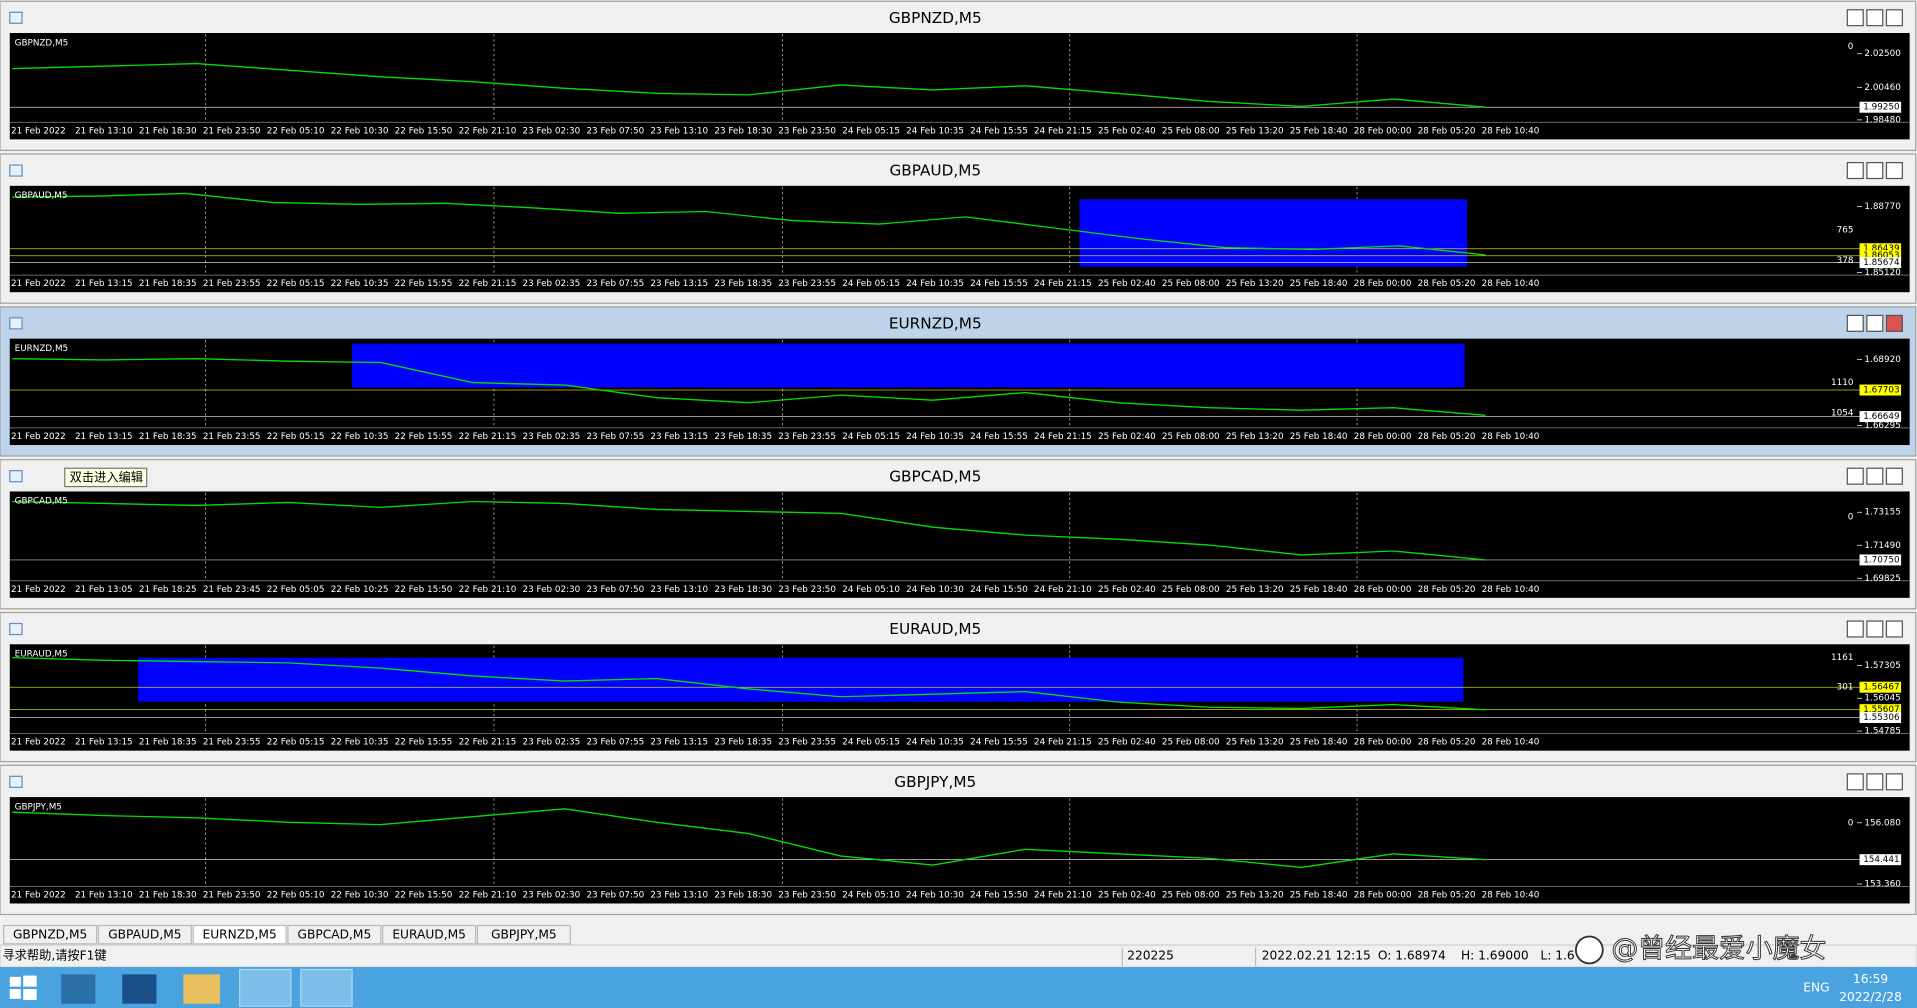 The width and height of the screenshot is (1917, 1008). I want to click on x-tick-label: 22 Feb 10:30, so click(360, 895).